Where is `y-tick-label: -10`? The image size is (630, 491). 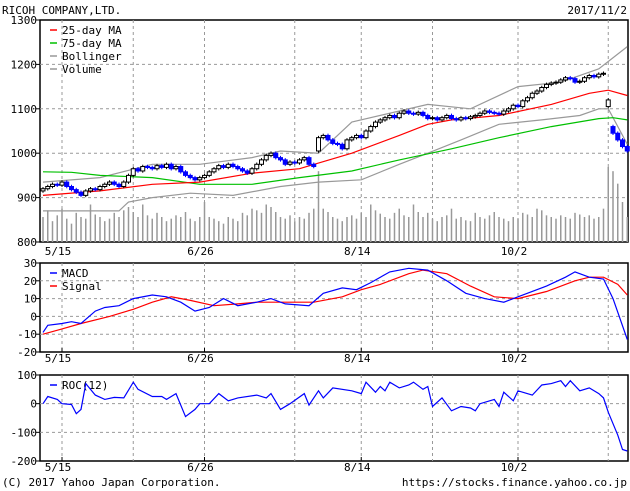
y-tick-label: -10 is located at coordinates (27, 334).